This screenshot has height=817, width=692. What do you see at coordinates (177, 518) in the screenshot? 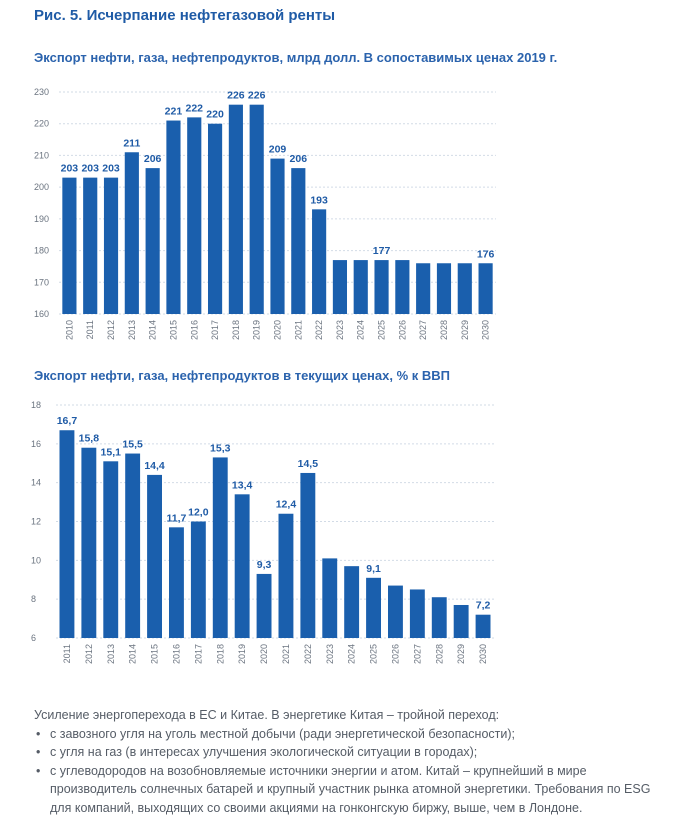
I see `data-label: 11,7` at bounding box center [177, 518].